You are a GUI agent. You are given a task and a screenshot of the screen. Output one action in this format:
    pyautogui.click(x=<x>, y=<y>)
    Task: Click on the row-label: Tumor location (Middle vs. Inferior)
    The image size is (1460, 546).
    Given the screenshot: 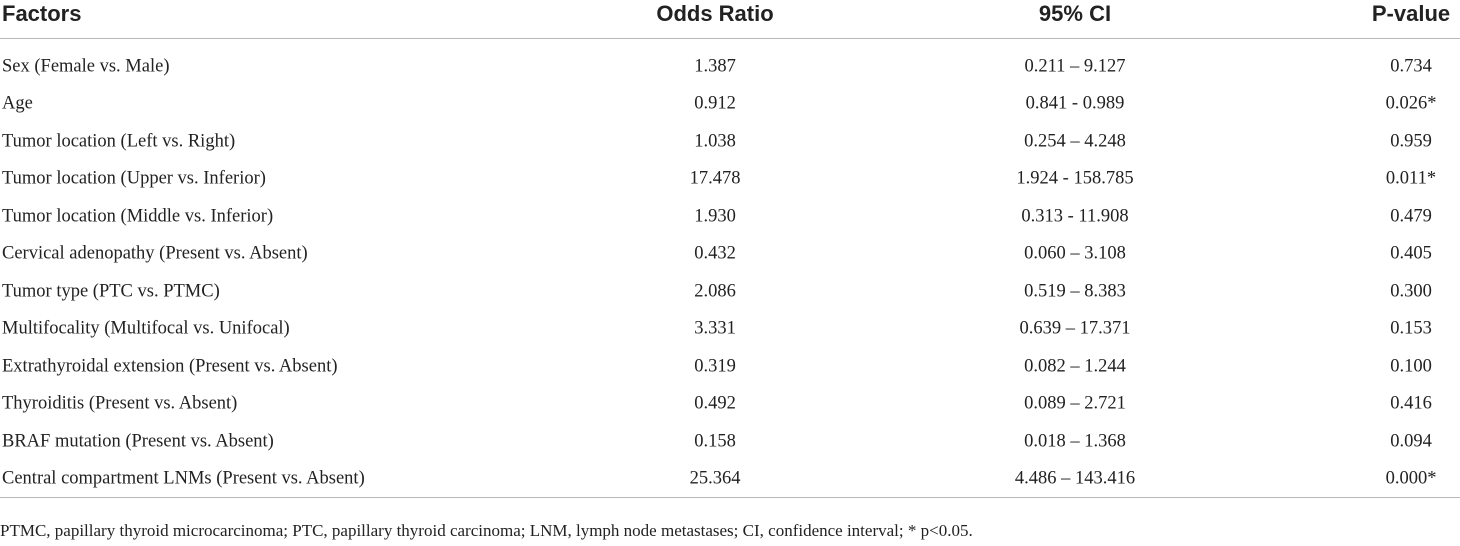 What is the action you would take?
    pyautogui.click(x=138, y=216)
    